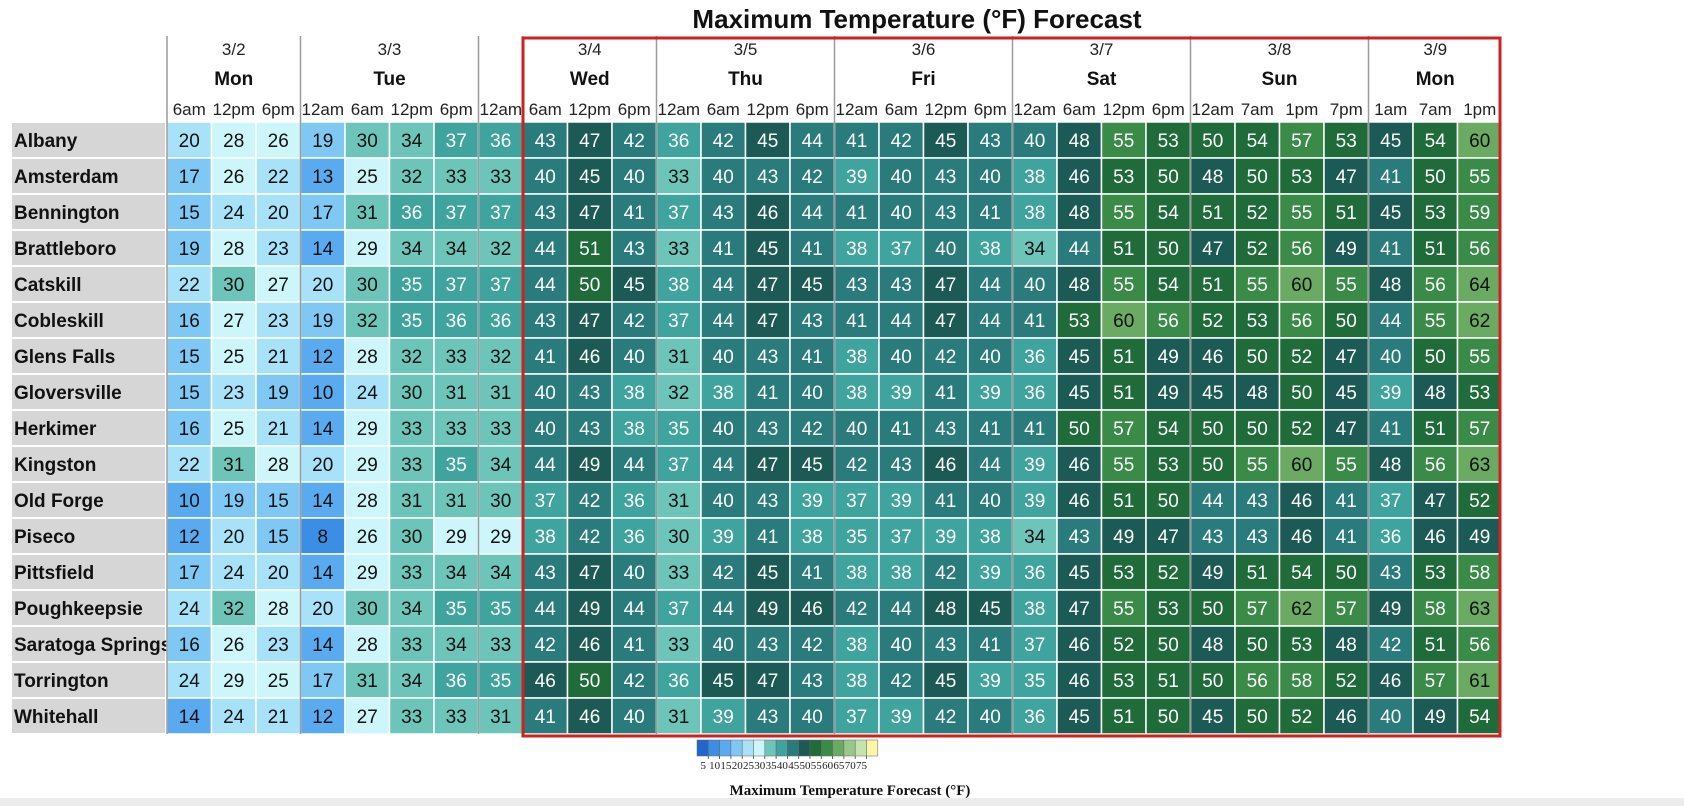  I want to click on cell-value: 29, so click(367, 249).